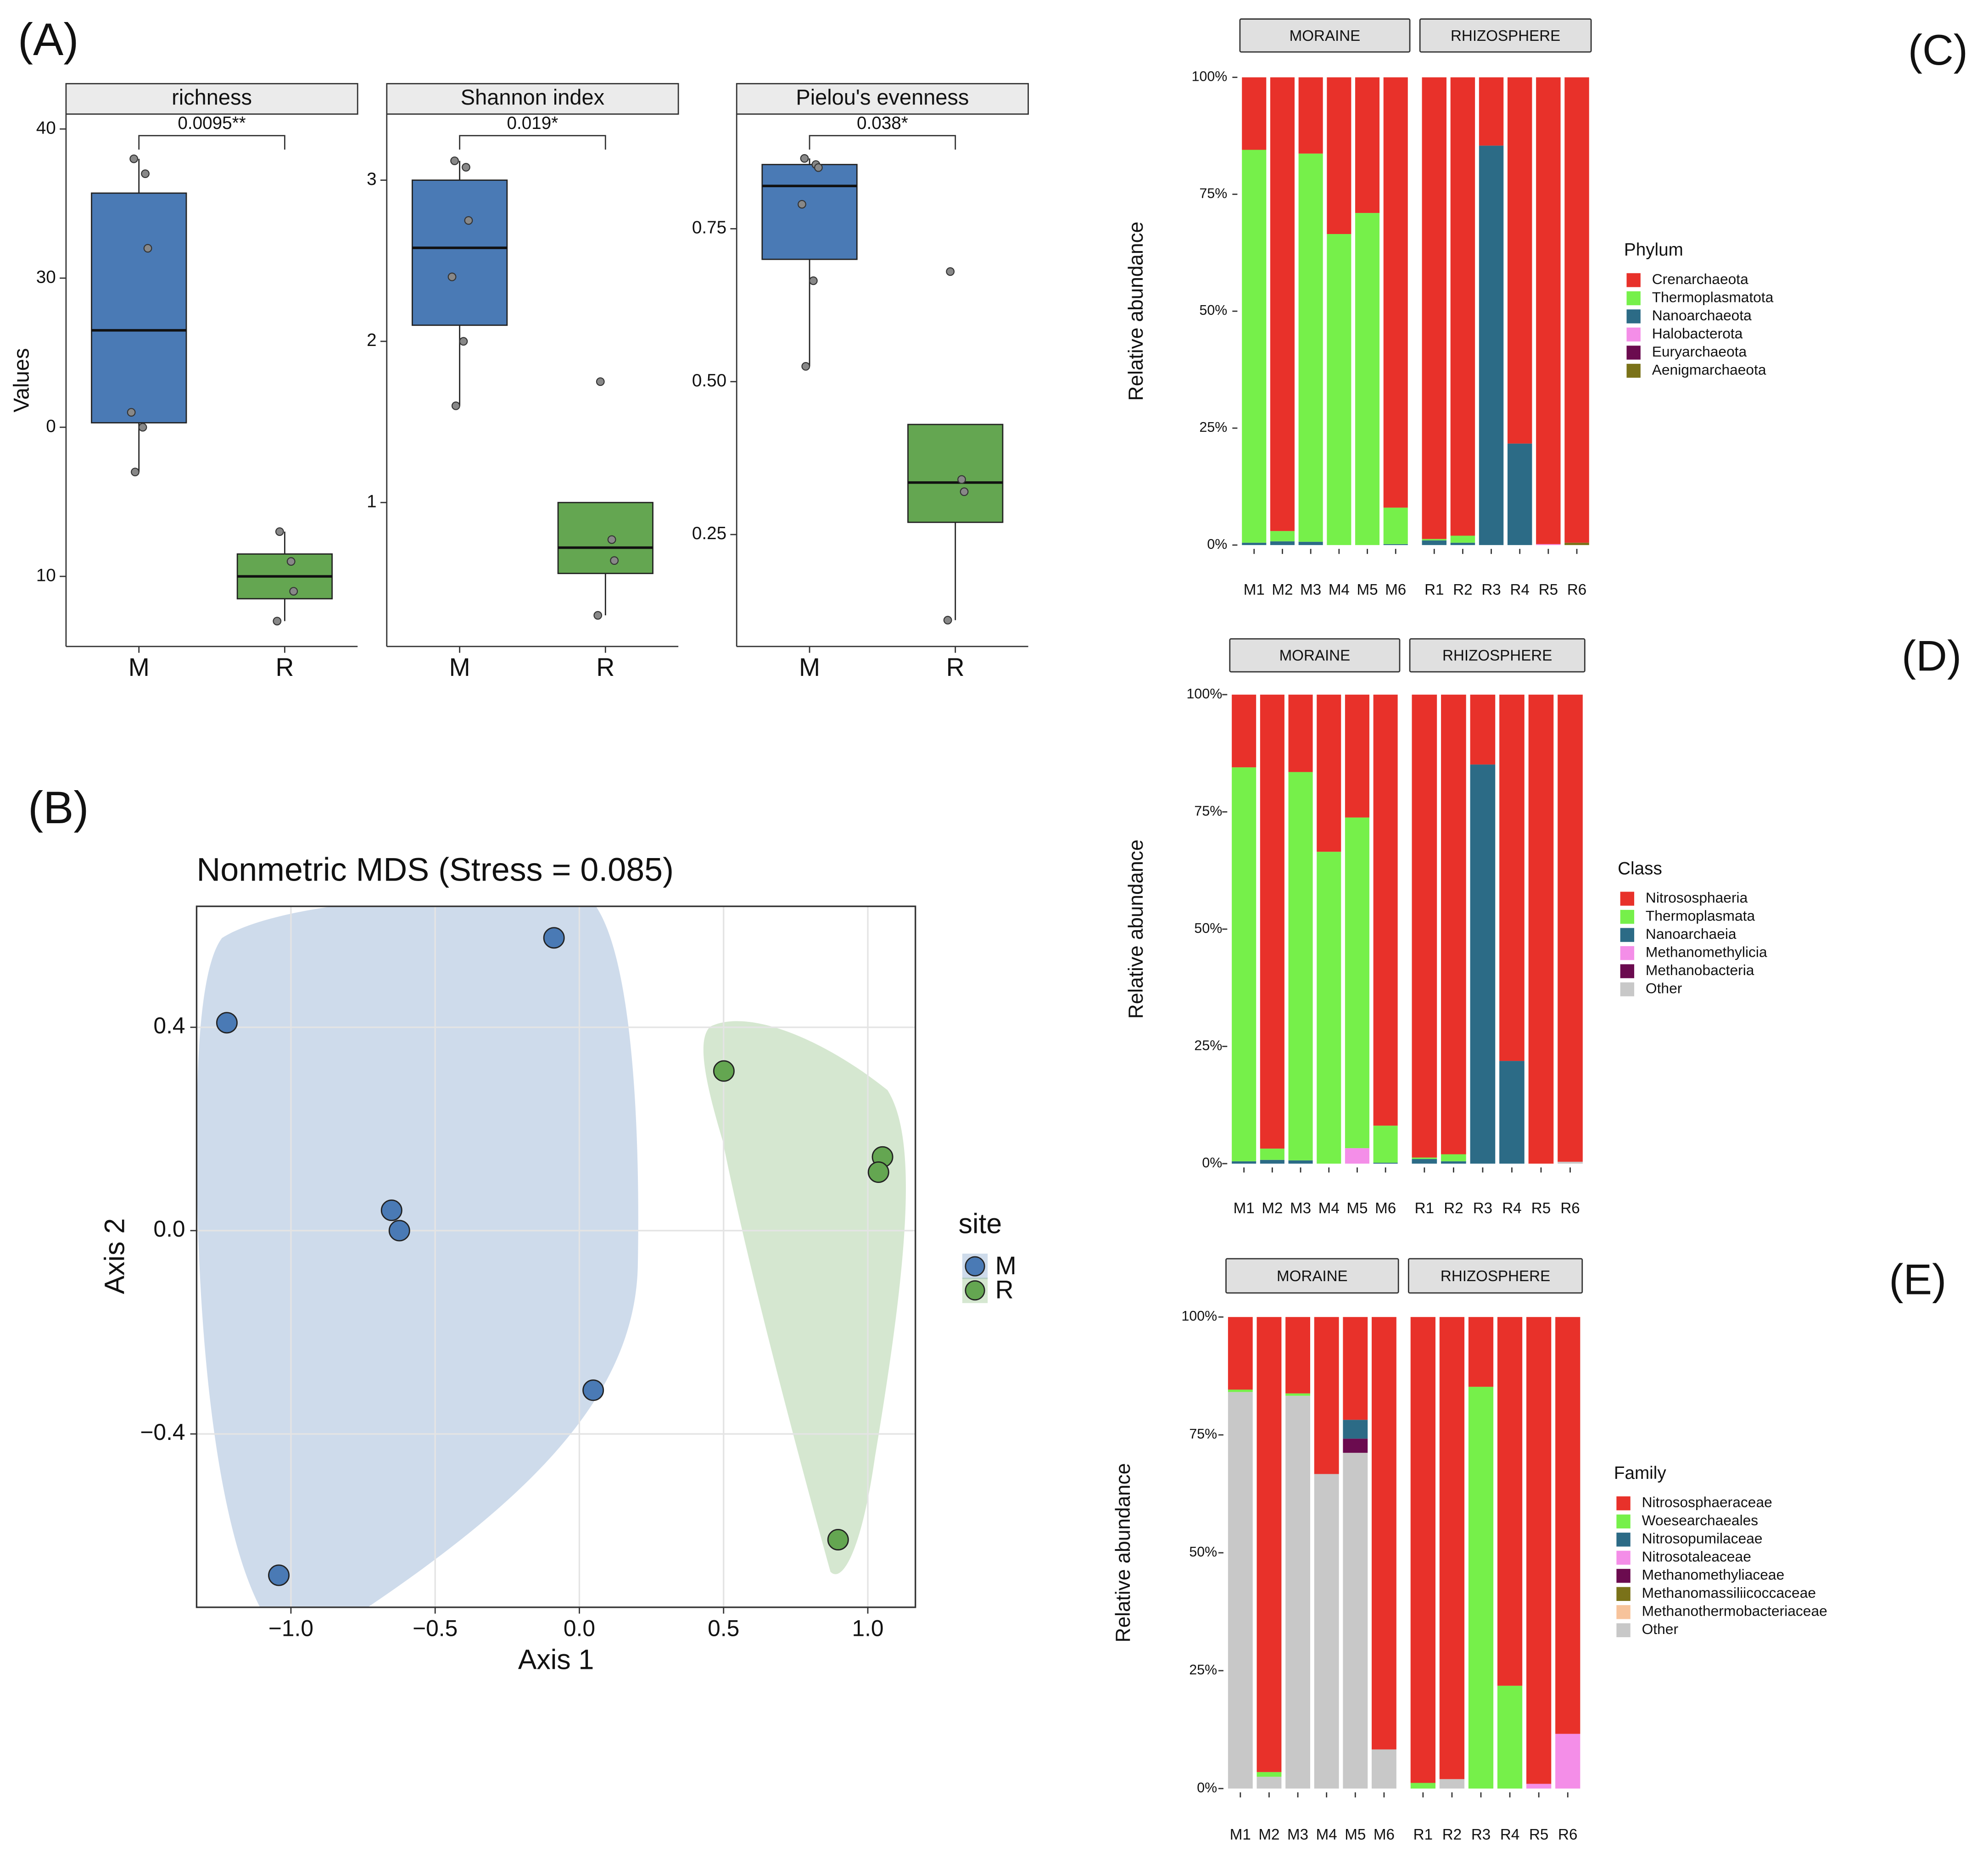 Image resolution: width=1988 pixels, height=1857 pixels. I want to click on y-tick-label: 10, so click(46, 575).